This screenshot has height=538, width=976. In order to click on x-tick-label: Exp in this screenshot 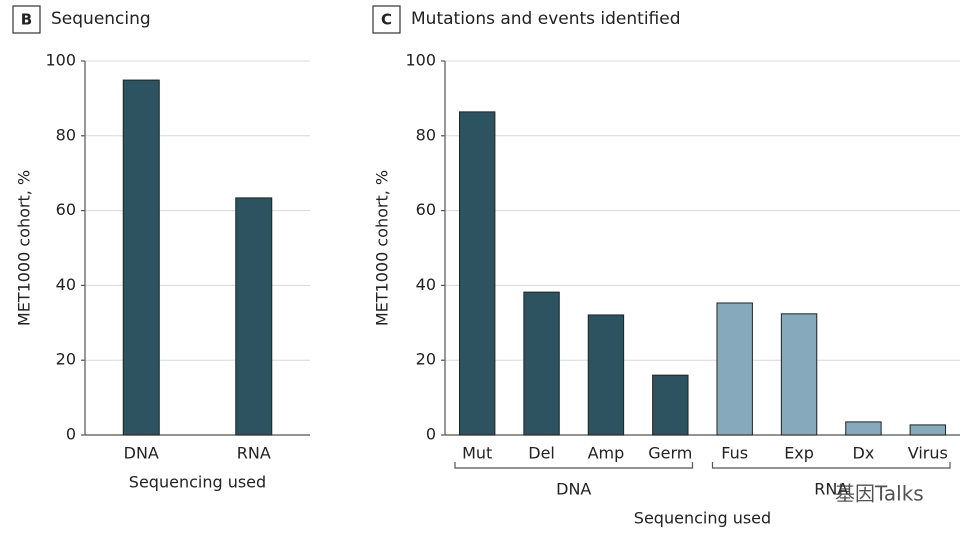, I will do `click(799, 453)`.